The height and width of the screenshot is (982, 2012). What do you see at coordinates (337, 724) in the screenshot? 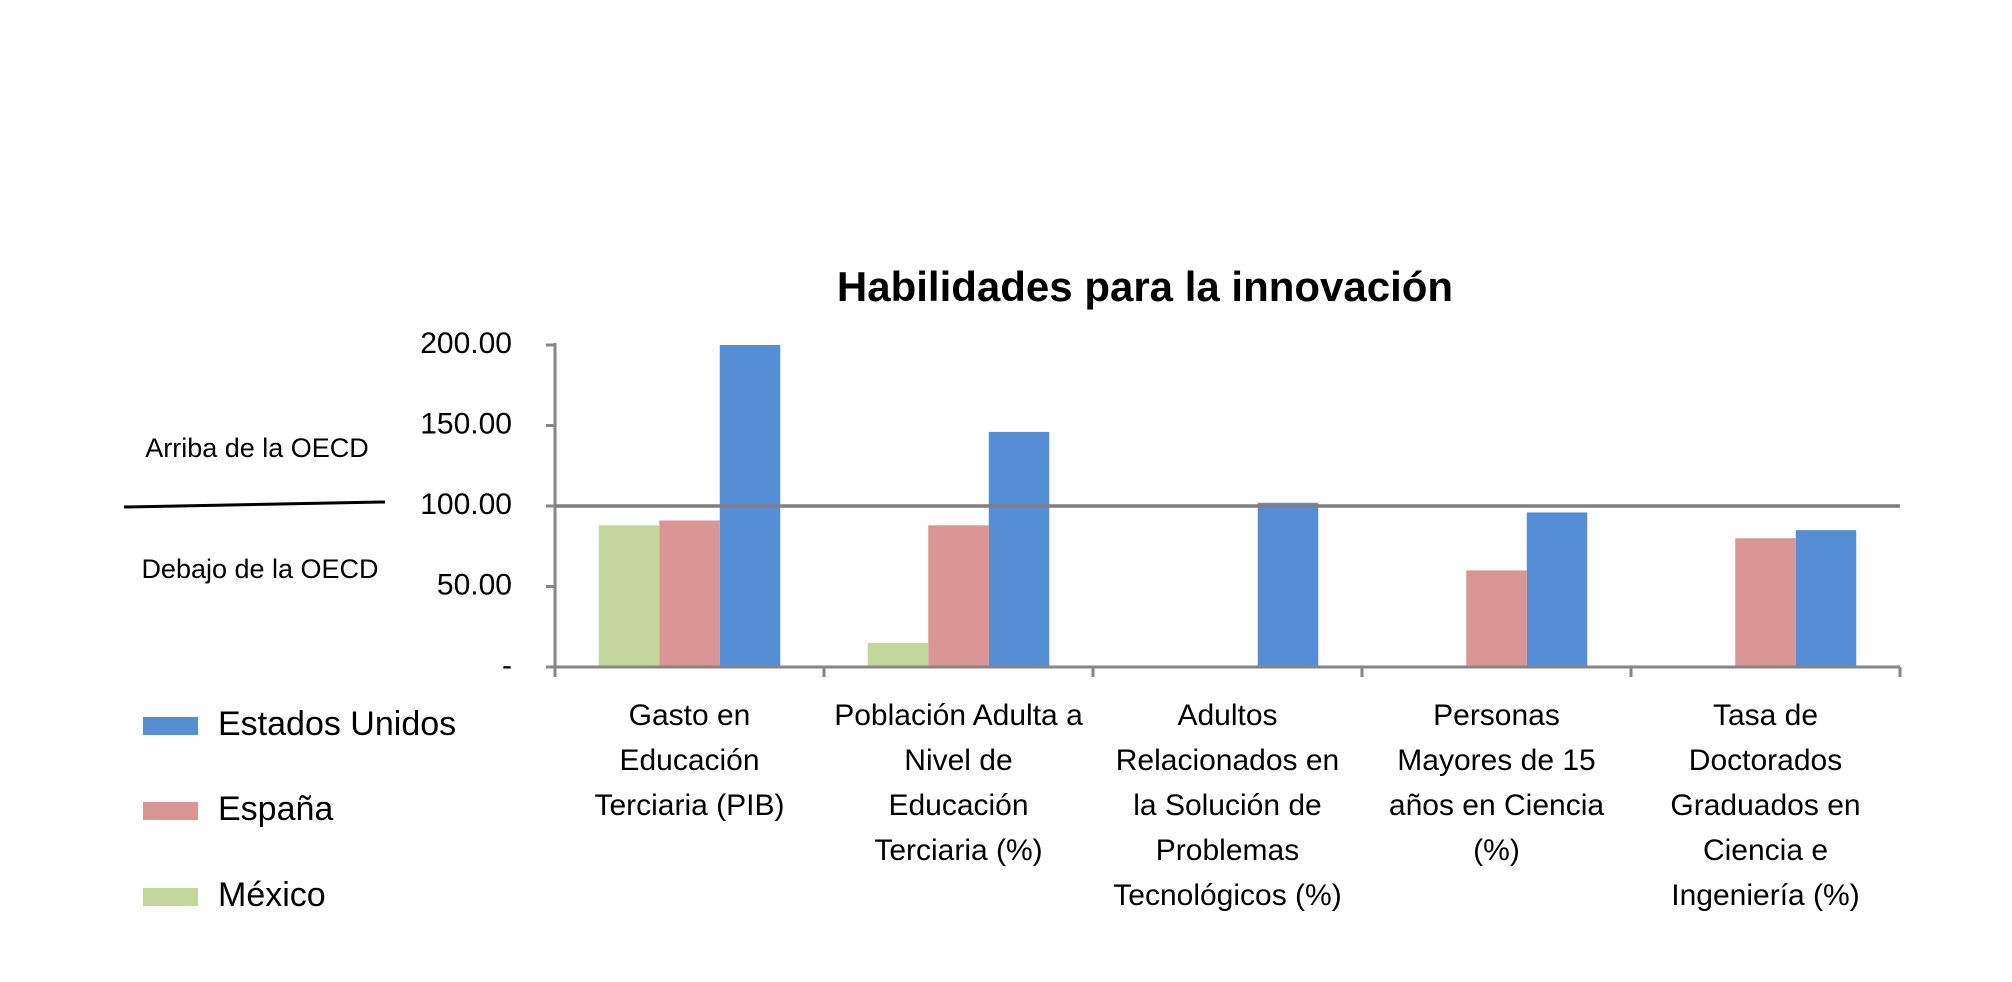
I see `legend-label: Estados Unidos` at bounding box center [337, 724].